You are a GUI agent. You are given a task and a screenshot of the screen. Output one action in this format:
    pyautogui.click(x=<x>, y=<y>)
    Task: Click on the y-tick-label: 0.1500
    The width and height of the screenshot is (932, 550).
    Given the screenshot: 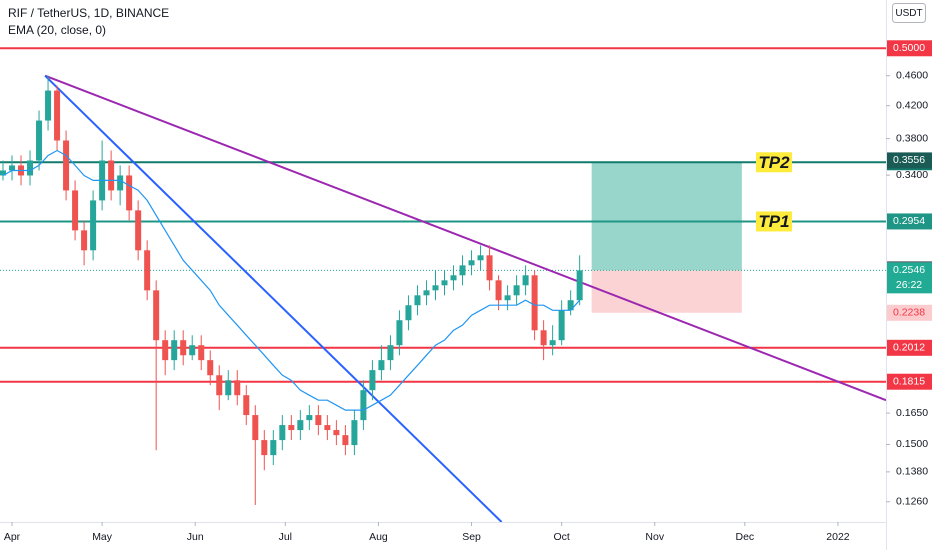 What is the action you would take?
    pyautogui.click(x=912, y=444)
    